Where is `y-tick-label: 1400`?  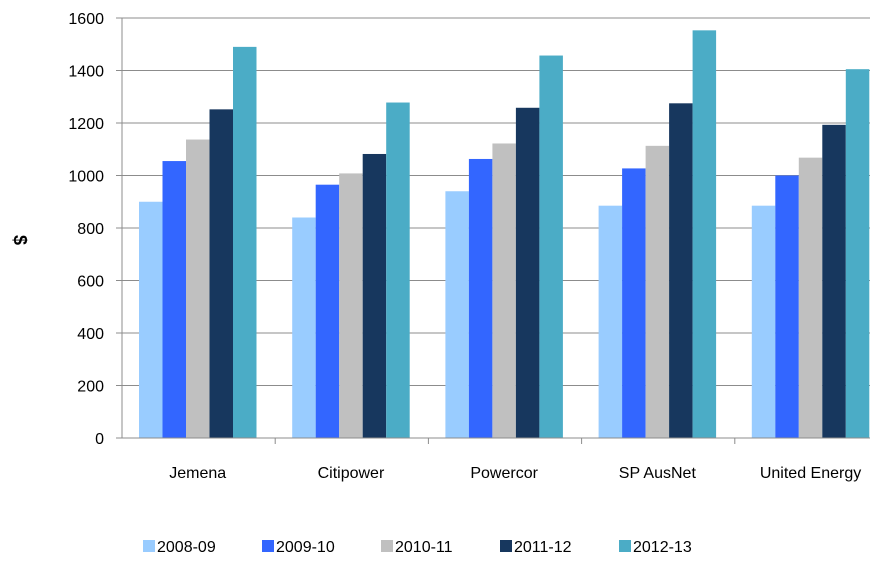
y-tick-label: 1400 is located at coordinates (86, 72).